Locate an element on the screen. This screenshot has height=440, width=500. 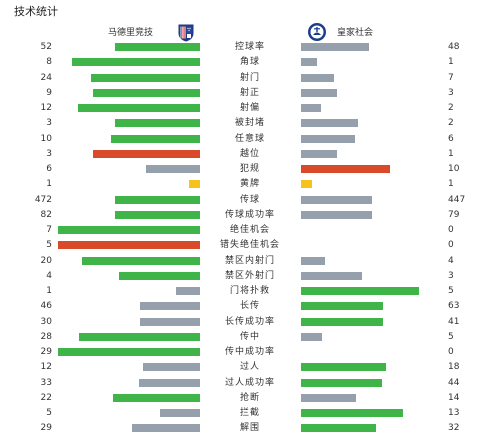
home-value: 8 is located at coordinates (49, 62).